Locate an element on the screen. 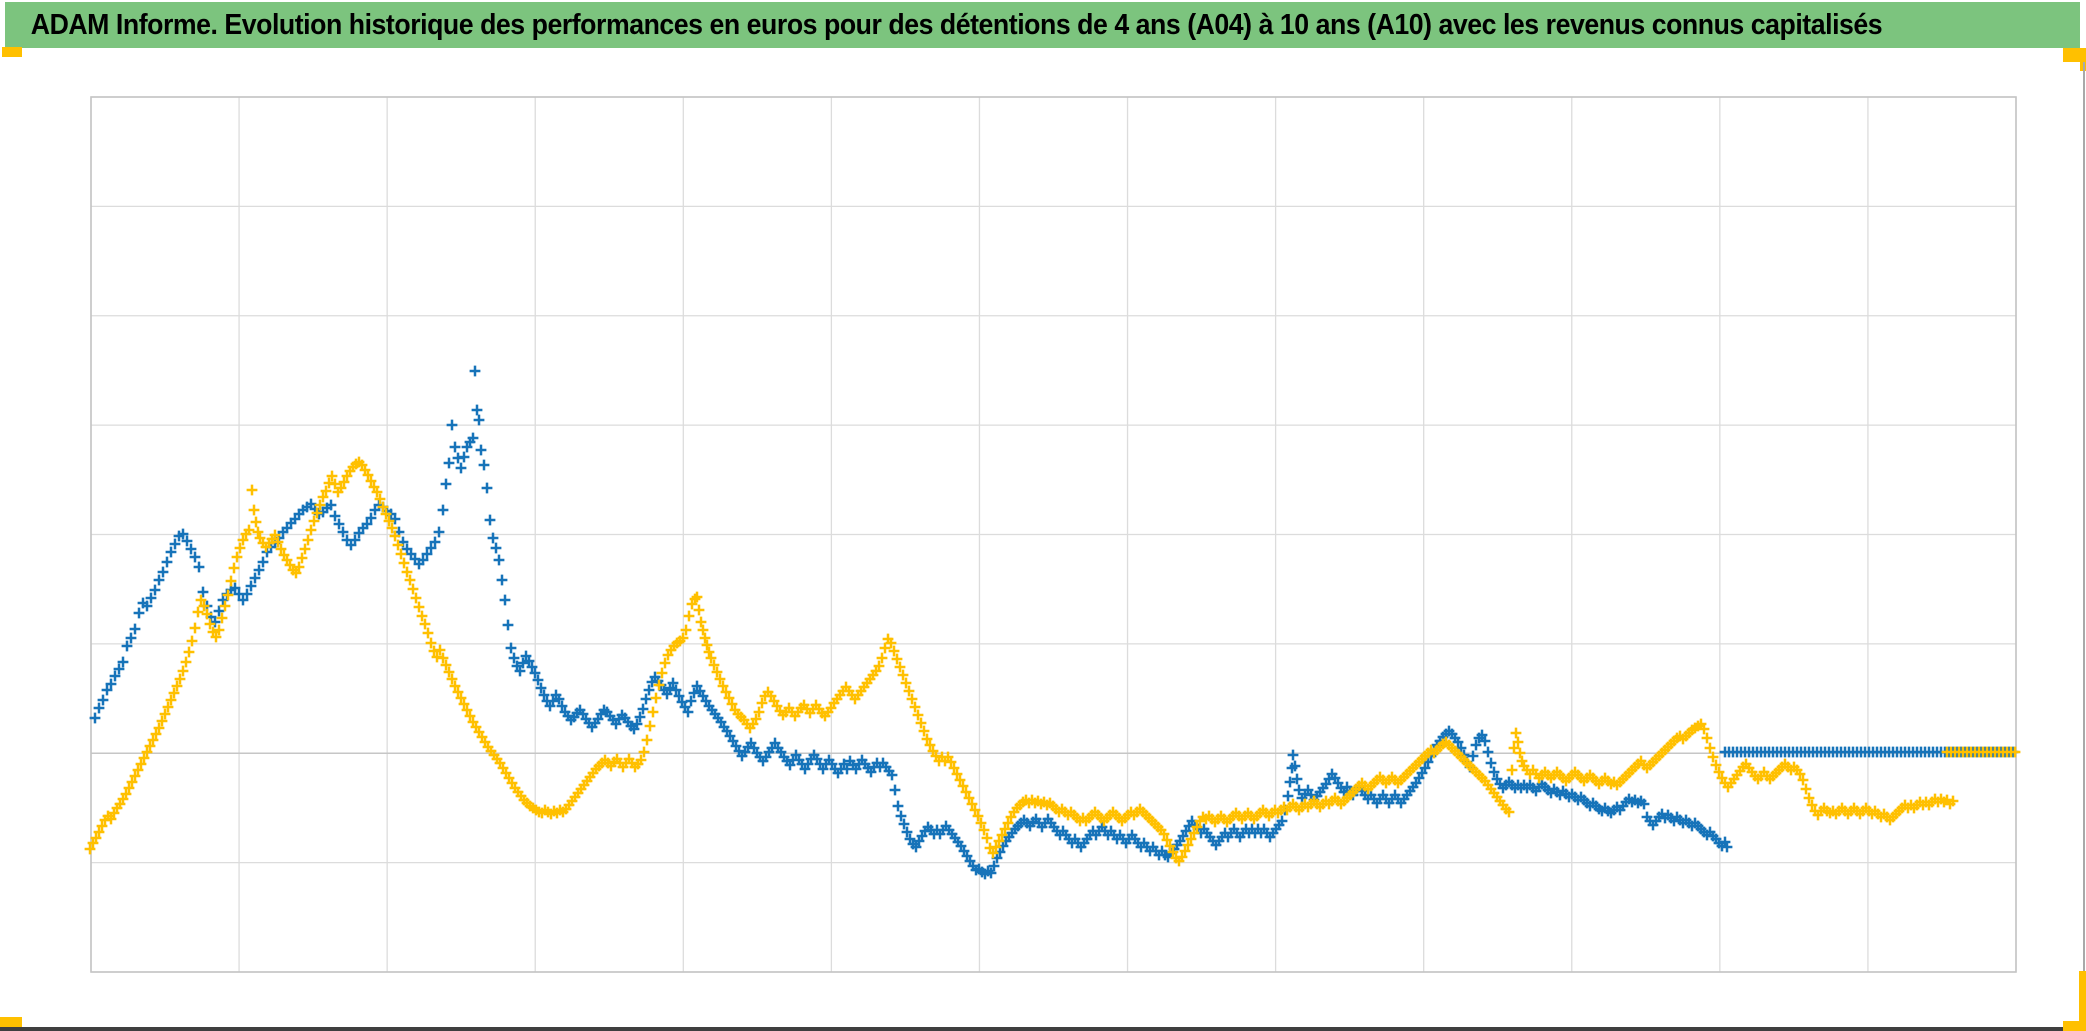 The height and width of the screenshot is (1031, 2086). corner-tab-bottom-left is located at coordinates (11, 1022).